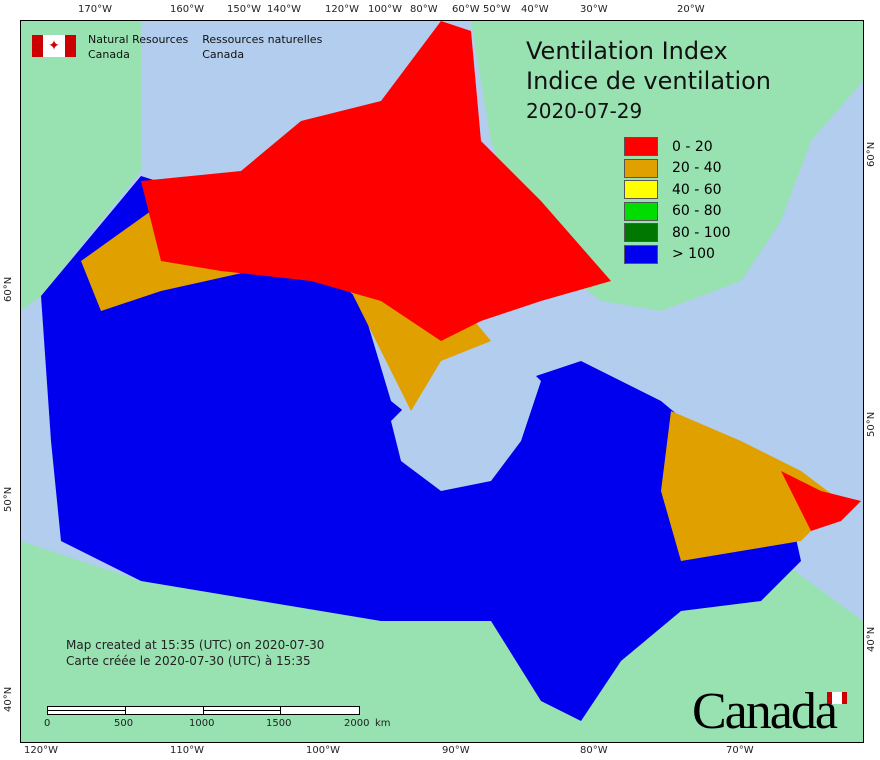 The height and width of the screenshot is (760, 880). Describe the element at coordinates (697, 168) in the screenshot. I see `legend-label: 20 - 40` at that location.